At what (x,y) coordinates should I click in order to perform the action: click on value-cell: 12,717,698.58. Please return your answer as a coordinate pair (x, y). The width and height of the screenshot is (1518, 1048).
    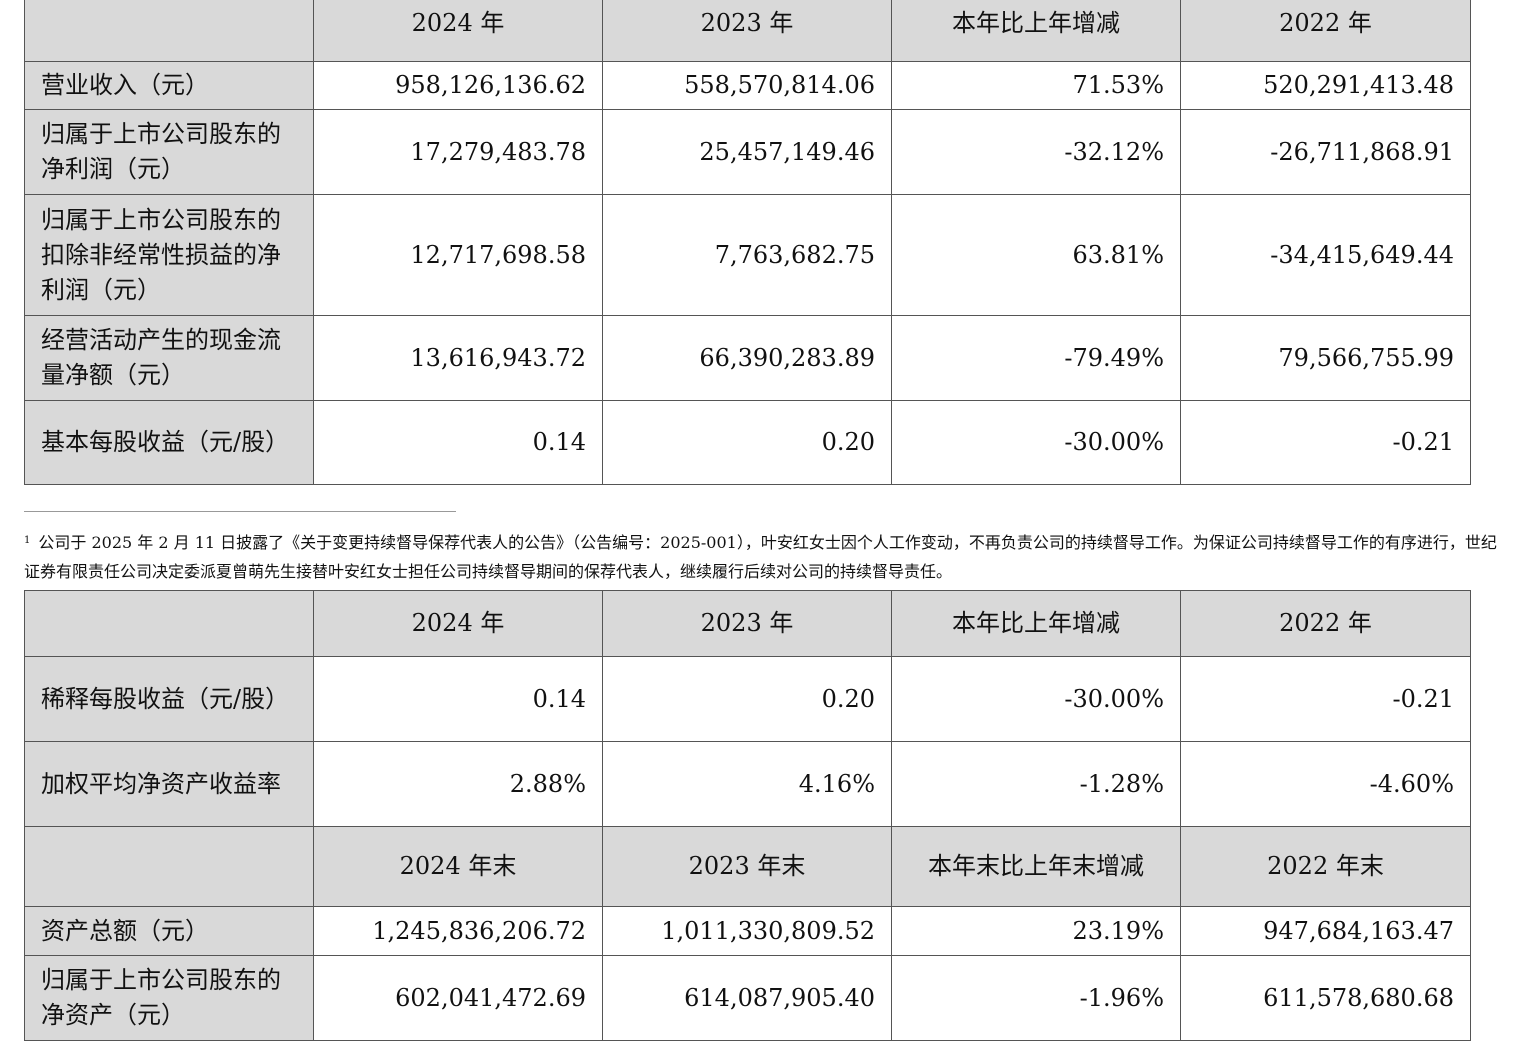
    Looking at the image, I should click on (458, 255).